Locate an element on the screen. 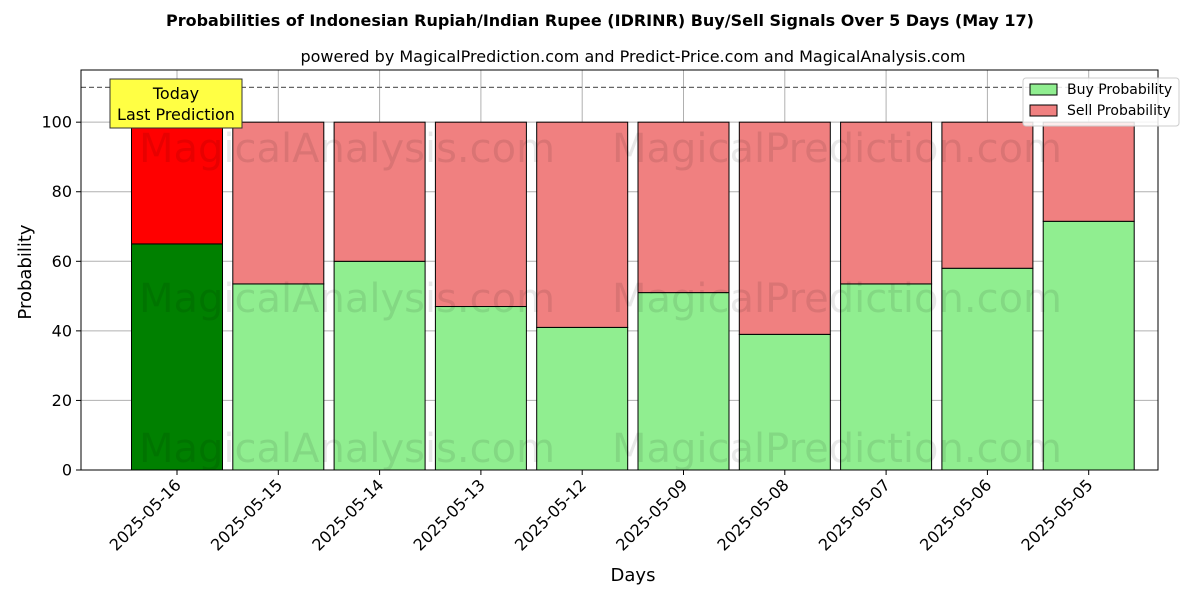 Image resolution: width=1200 pixels, height=600 pixels. y-tick-label: 60 is located at coordinates (62, 261).